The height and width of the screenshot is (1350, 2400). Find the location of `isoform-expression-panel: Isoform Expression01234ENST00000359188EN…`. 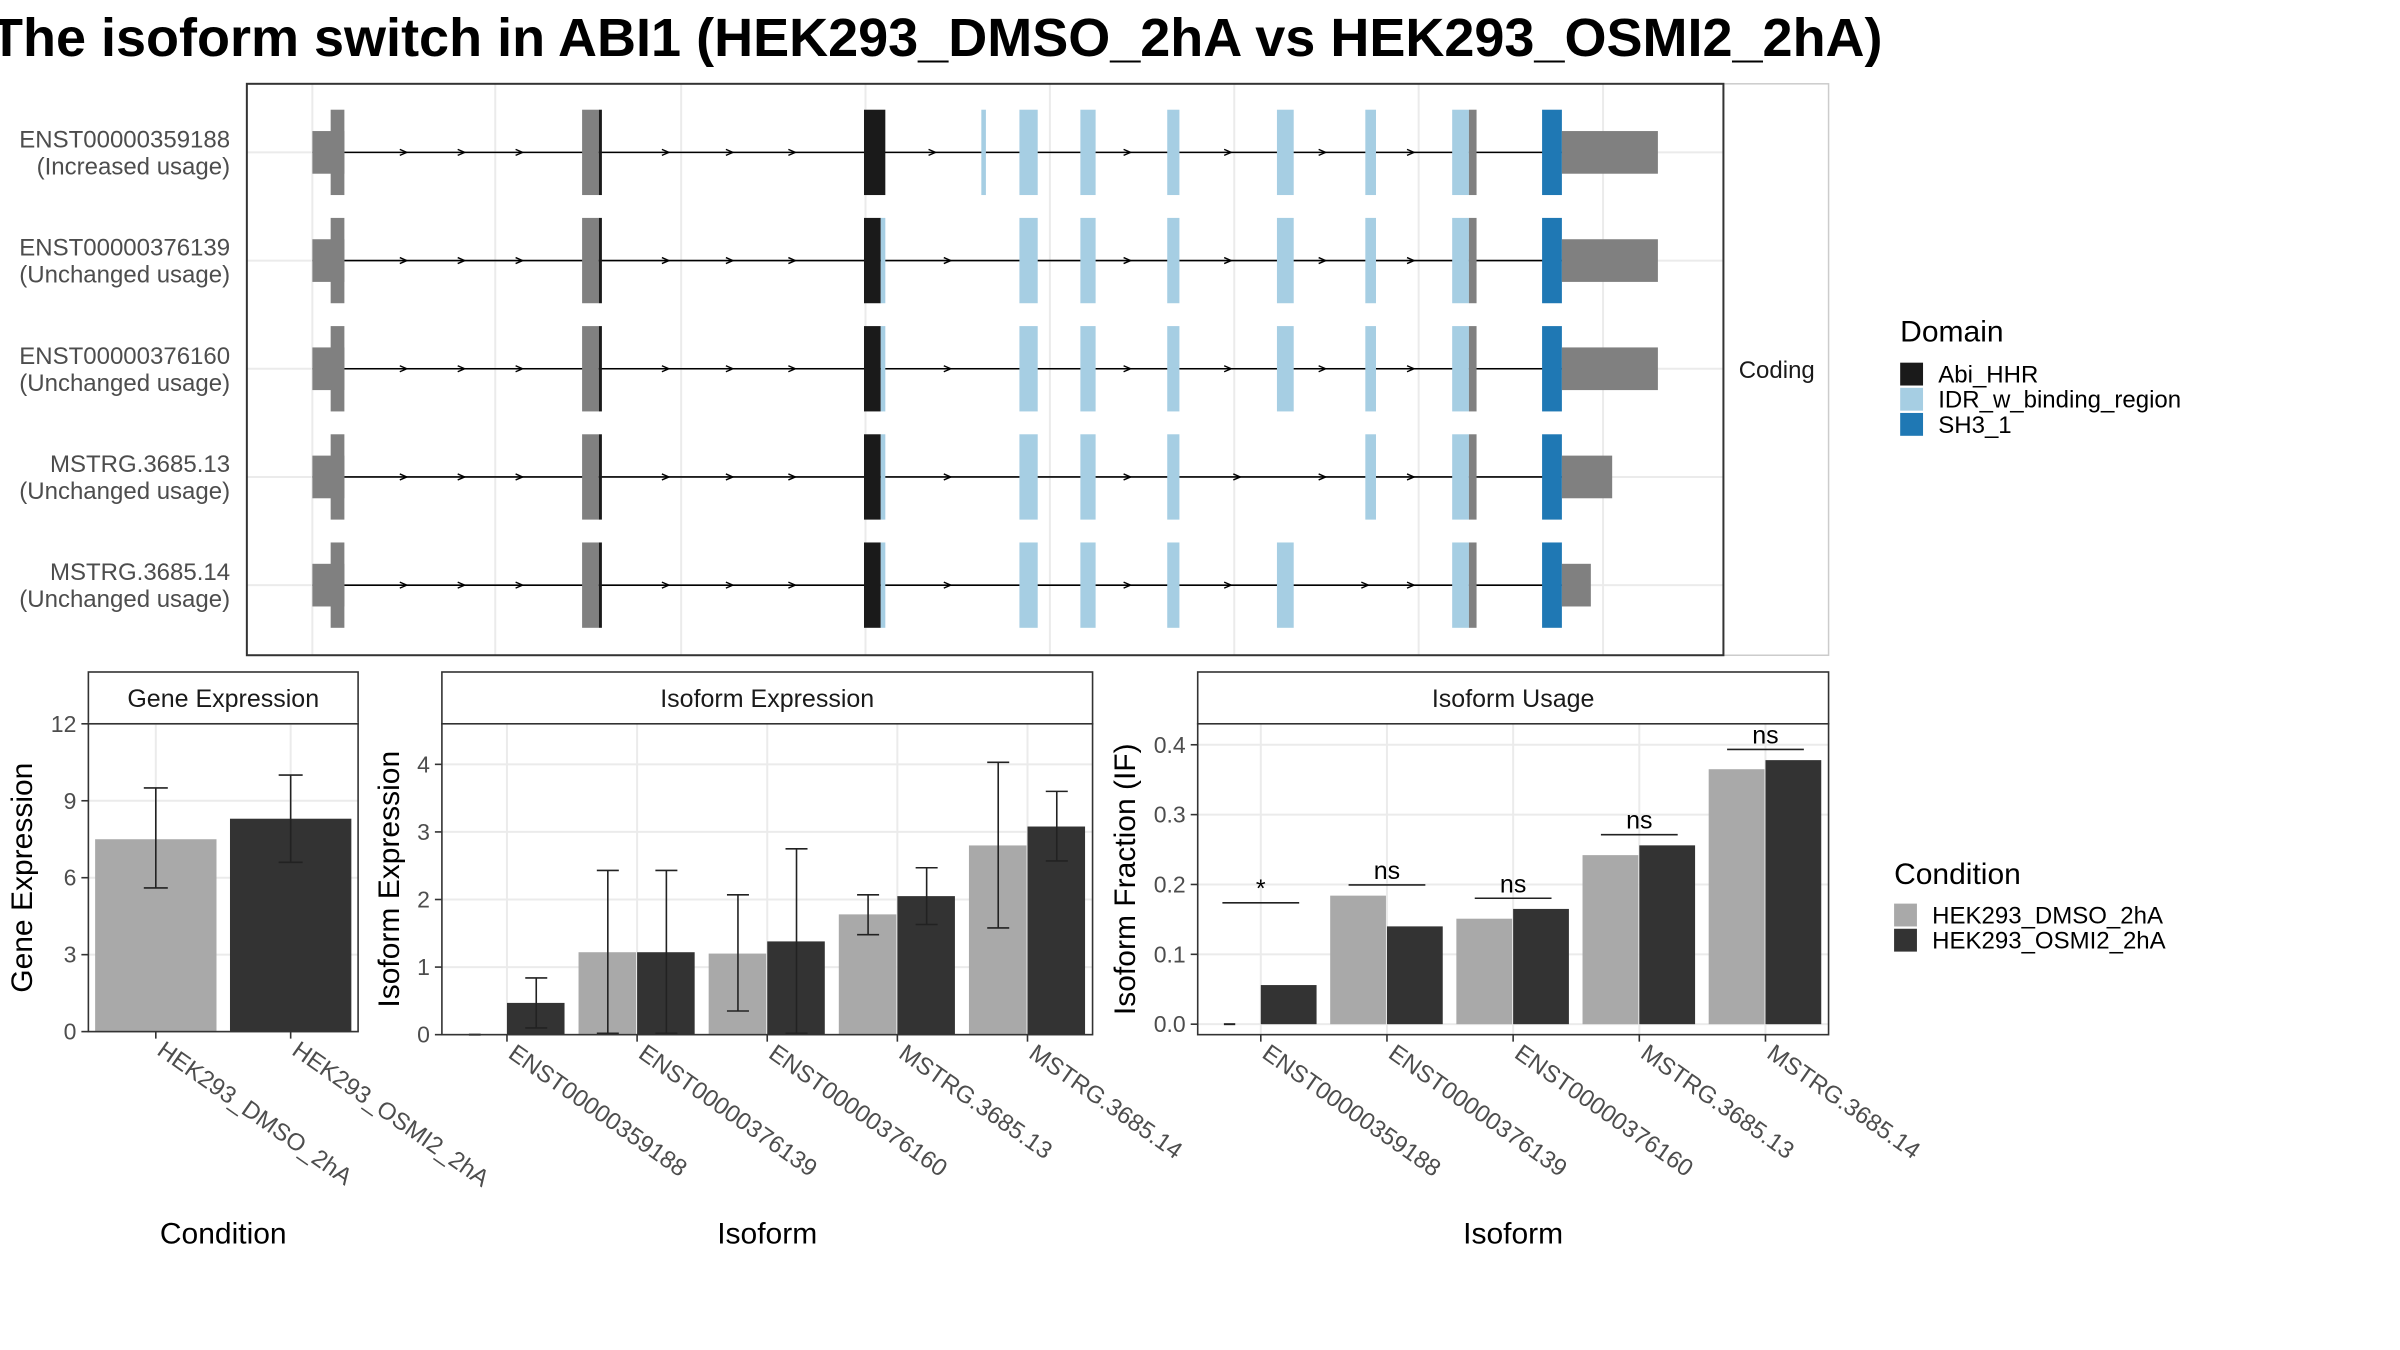

isoform-expression-panel: Isoform Expression01234ENST00000359188EN… is located at coordinates (780, 960).